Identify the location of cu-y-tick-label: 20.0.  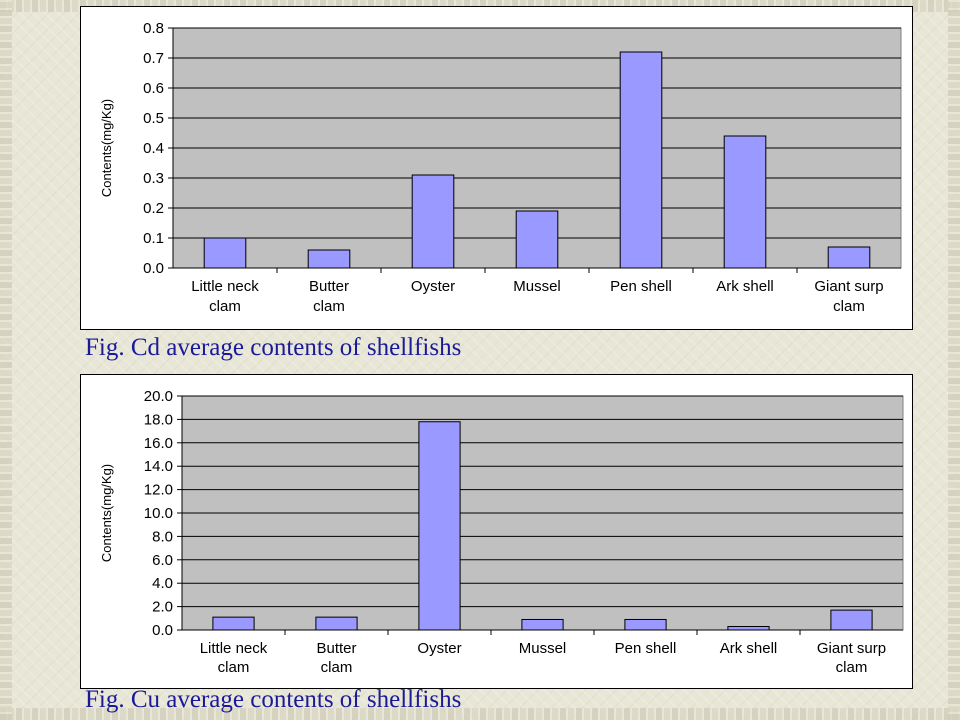
(158, 396).